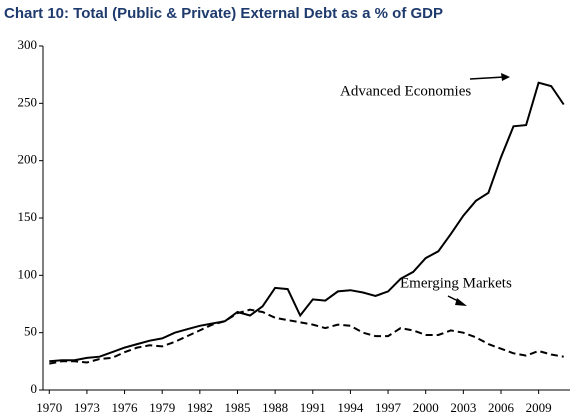 The width and height of the screenshot is (576, 420). What do you see at coordinates (125, 407) in the screenshot?
I see `x-tick-label: 1976` at bounding box center [125, 407].